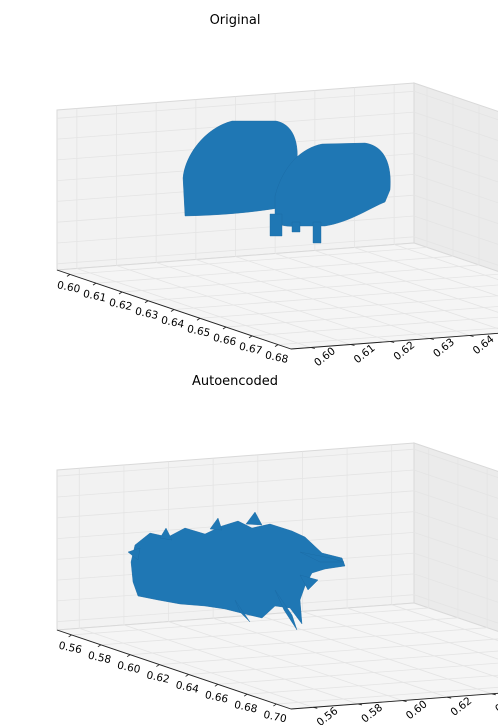  What do you see at coordinates (235, 381) in the screenshot?
I see `chart-title: Autoencoded` at bounding box center [235, 381].